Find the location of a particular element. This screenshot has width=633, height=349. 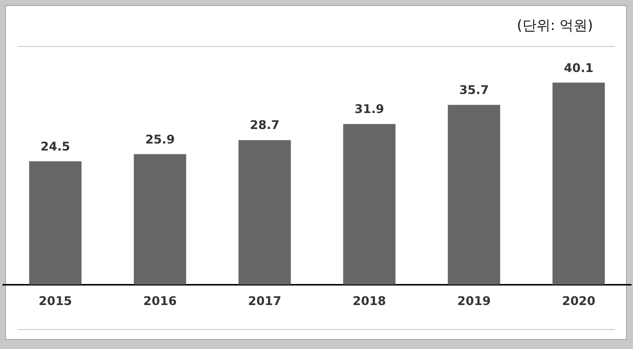

x-tick-label: 2020 is located at coordinates (579, 301).